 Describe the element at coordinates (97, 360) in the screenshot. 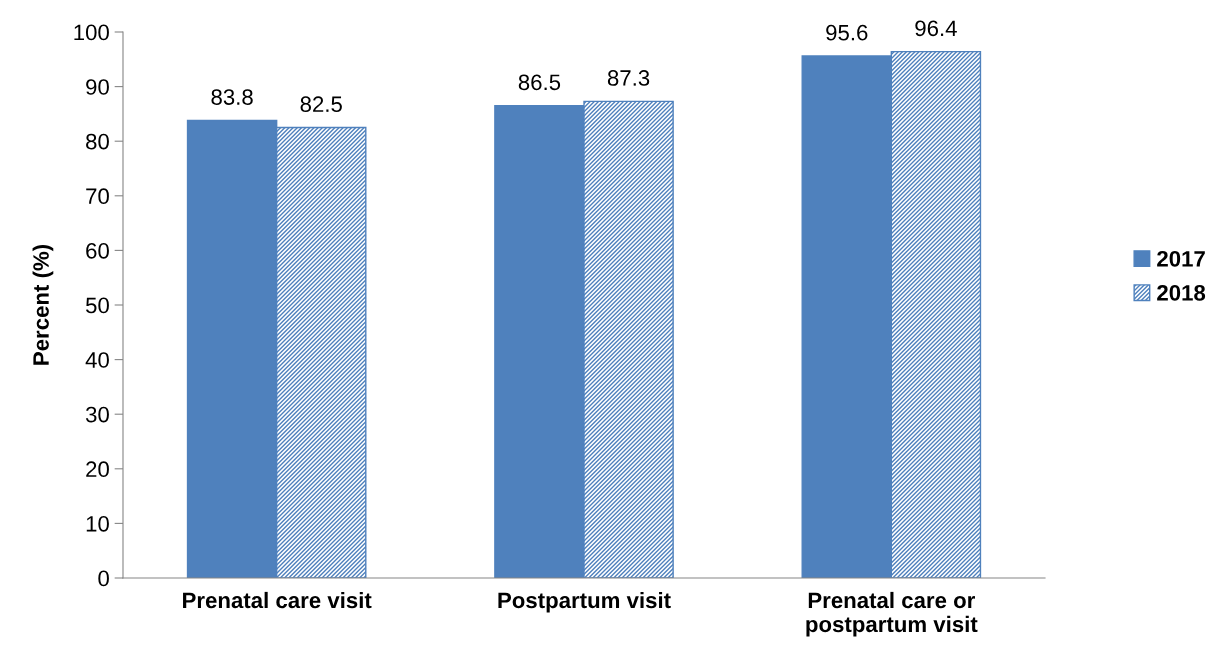

I see `y-tick-label: 40` at that location.